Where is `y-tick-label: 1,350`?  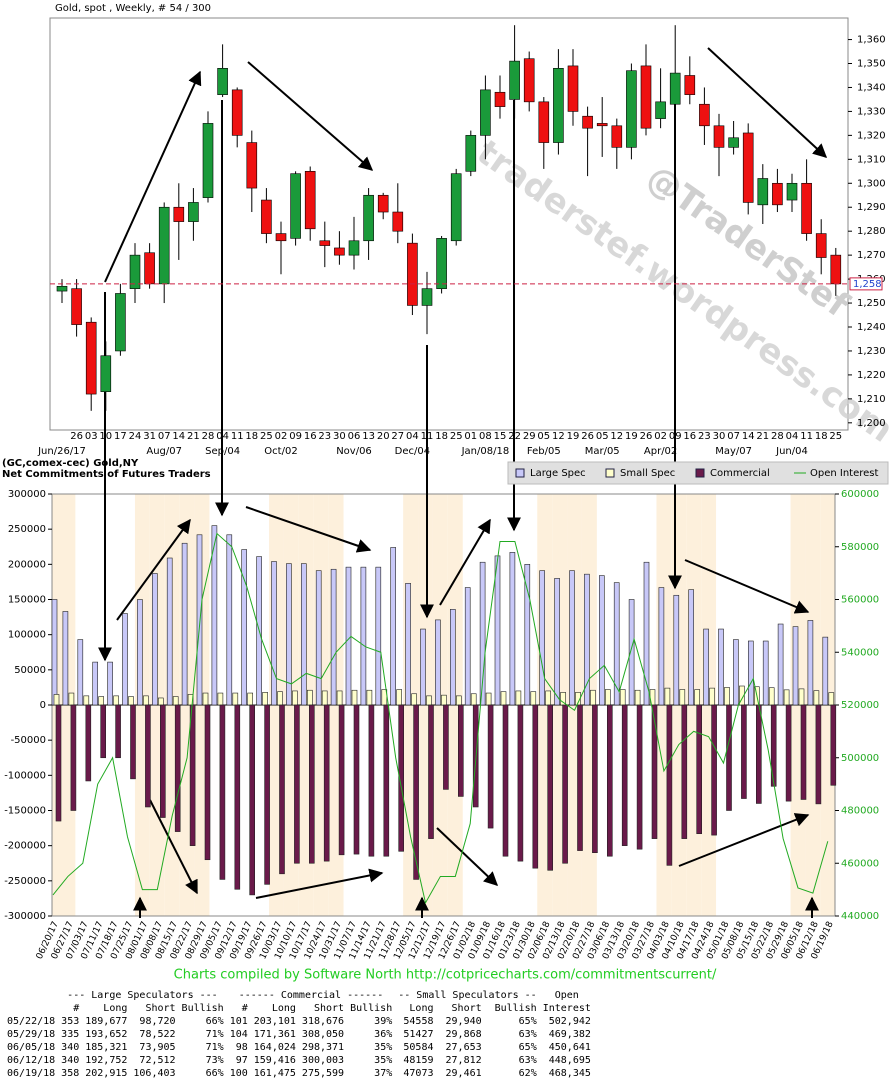
y-tick-label: 1,350 is located at coordinates (871, 64).